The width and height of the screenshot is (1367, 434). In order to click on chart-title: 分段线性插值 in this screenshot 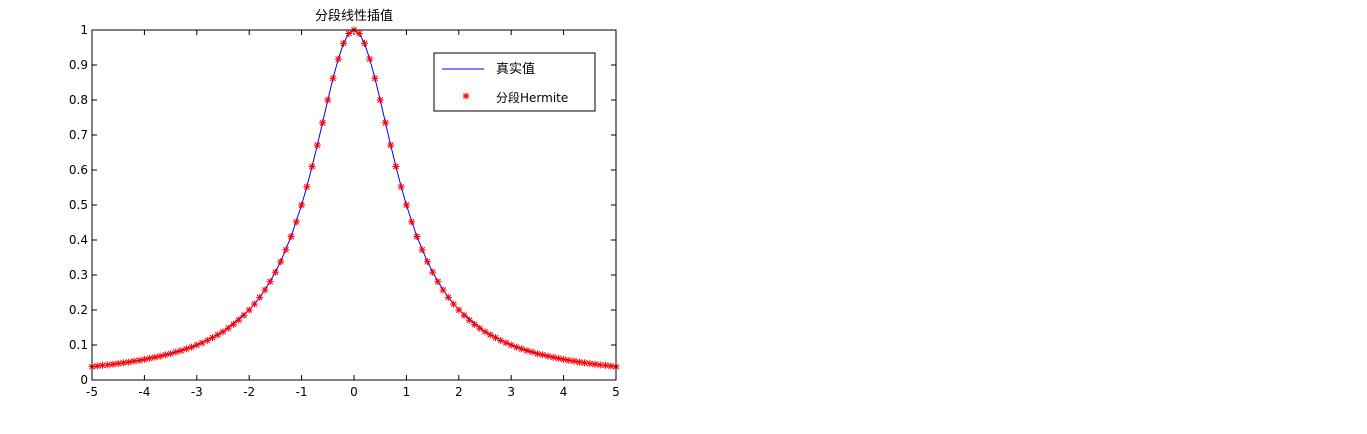, I will do `click(354, 16)`.